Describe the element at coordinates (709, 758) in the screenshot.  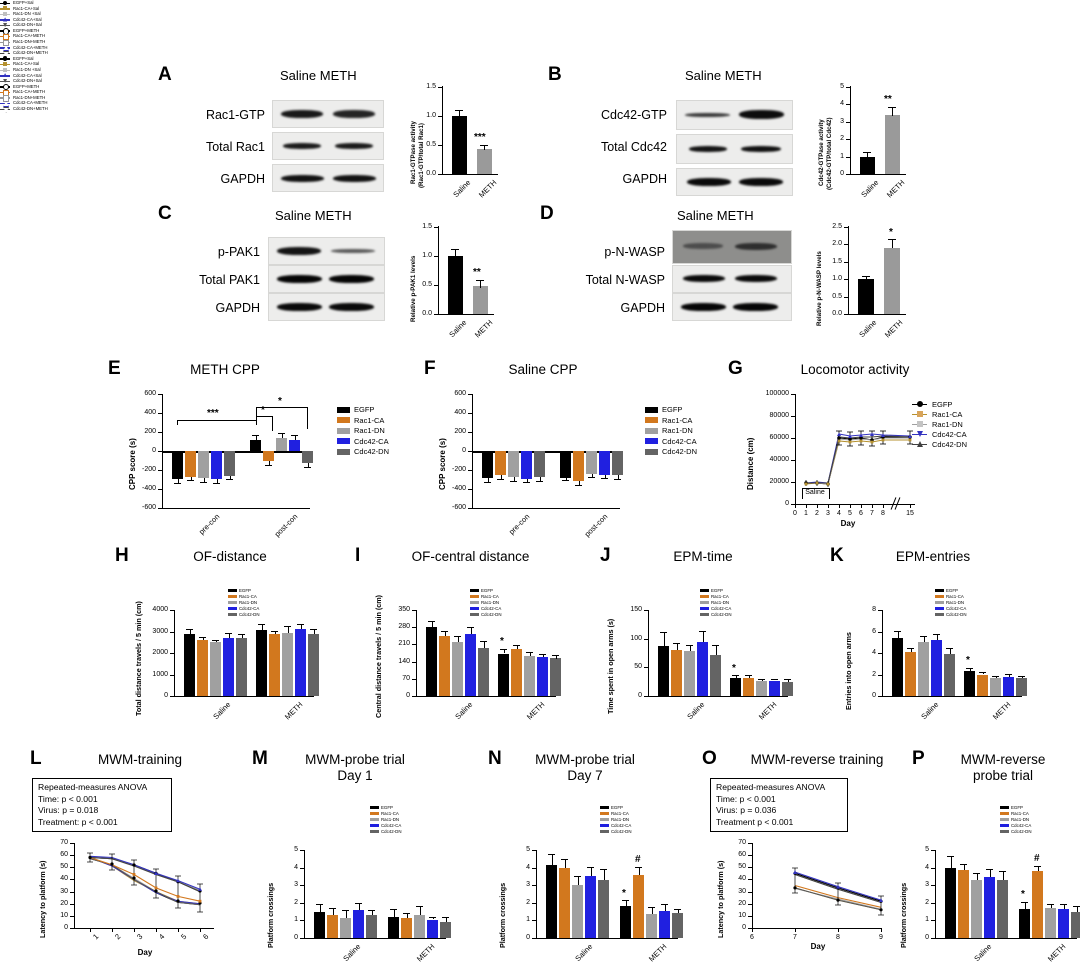
I see `panel-o-letter: O` at that location.